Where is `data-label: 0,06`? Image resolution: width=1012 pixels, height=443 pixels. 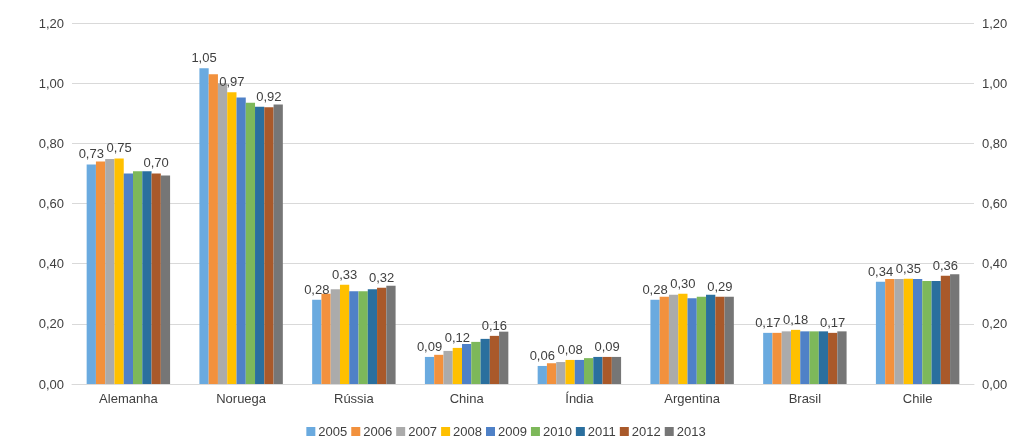 data-label: 0,06 is located at coordinates (542, 355).